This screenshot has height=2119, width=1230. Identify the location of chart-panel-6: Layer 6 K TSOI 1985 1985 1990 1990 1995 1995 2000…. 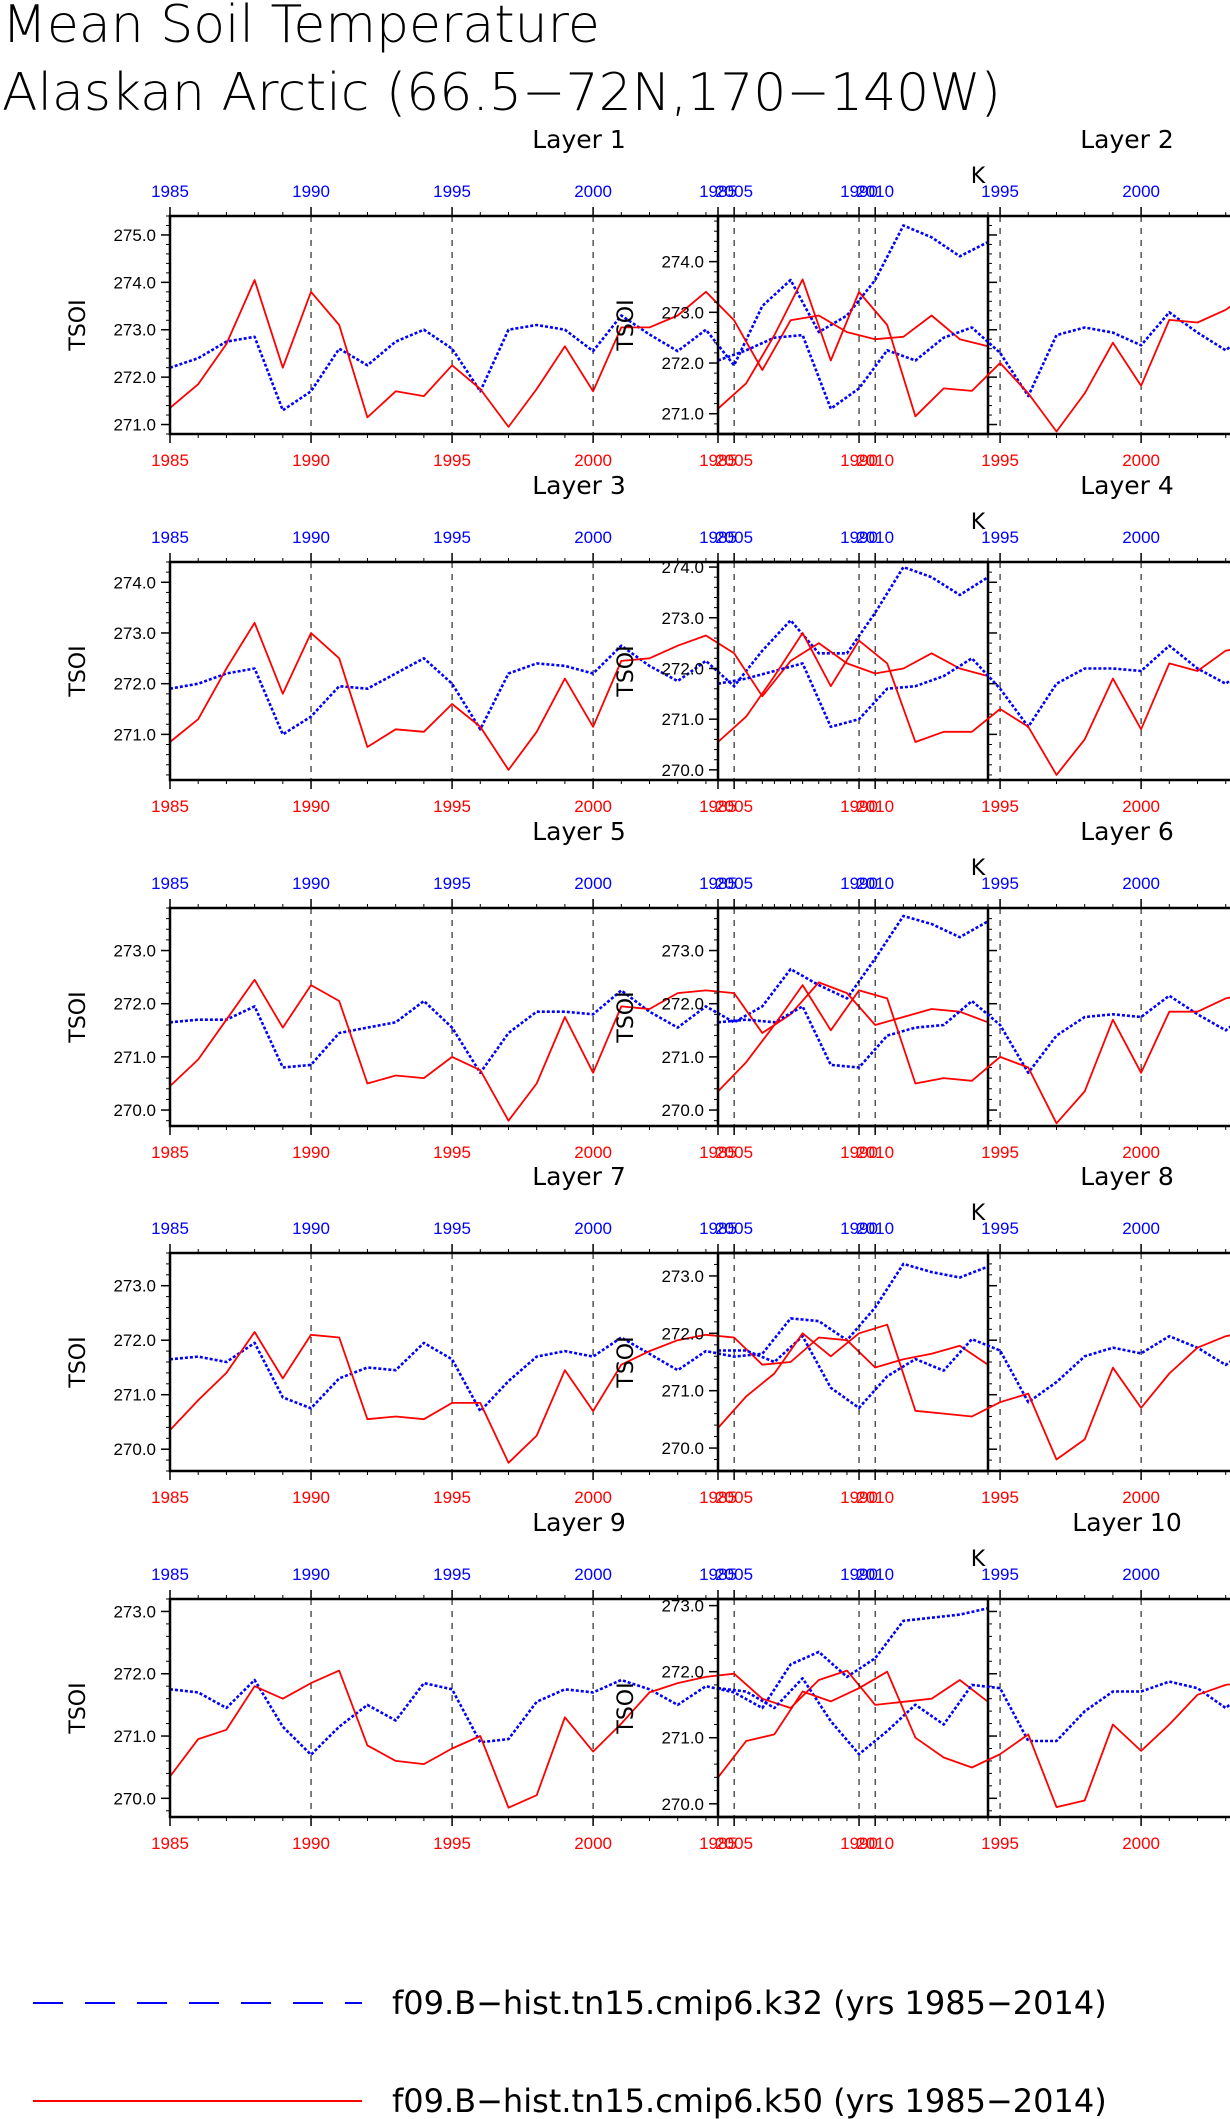
(922, 989).